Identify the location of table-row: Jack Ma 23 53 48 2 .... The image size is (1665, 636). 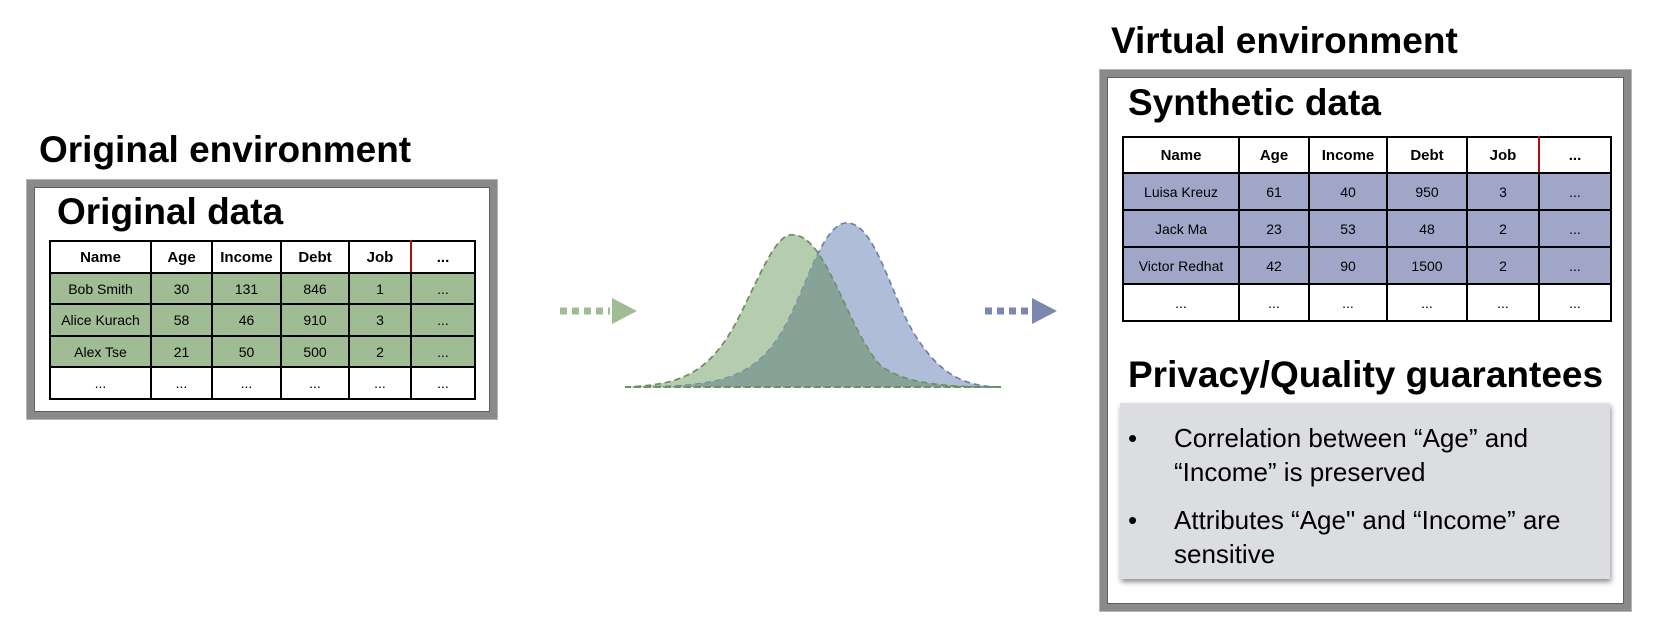
(1367, 228).